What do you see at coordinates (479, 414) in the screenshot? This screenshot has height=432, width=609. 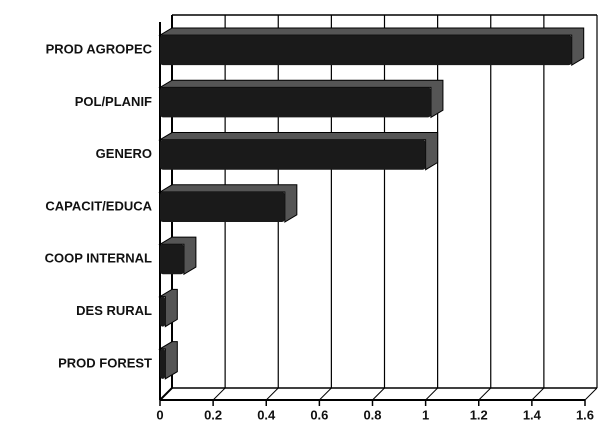 I see `x-tick-label: 1.2` at bounding box center [479, 414].